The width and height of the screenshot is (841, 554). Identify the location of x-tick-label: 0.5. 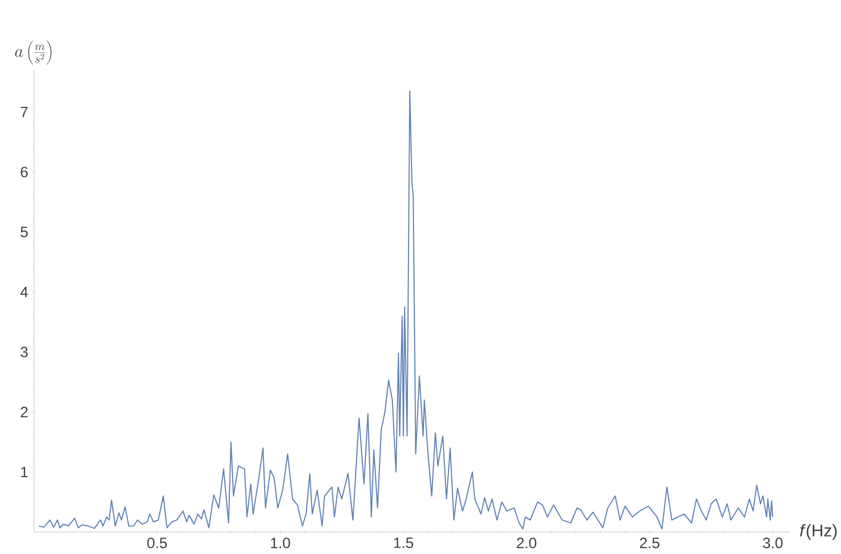
(157, 543).